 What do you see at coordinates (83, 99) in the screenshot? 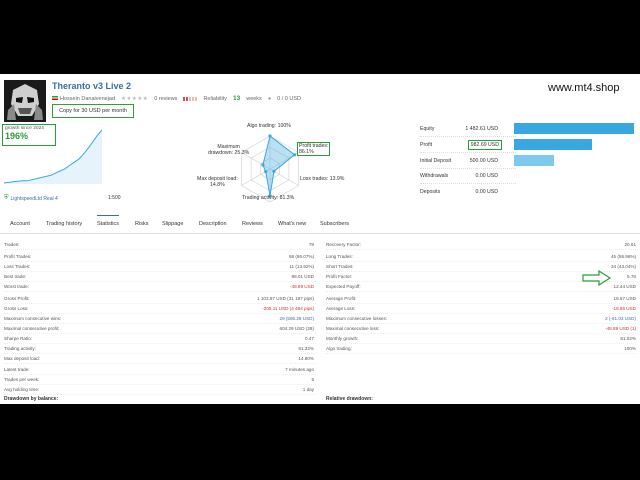
I see `author: Hossein Danaivenejad` at bounding box center [83, 99].